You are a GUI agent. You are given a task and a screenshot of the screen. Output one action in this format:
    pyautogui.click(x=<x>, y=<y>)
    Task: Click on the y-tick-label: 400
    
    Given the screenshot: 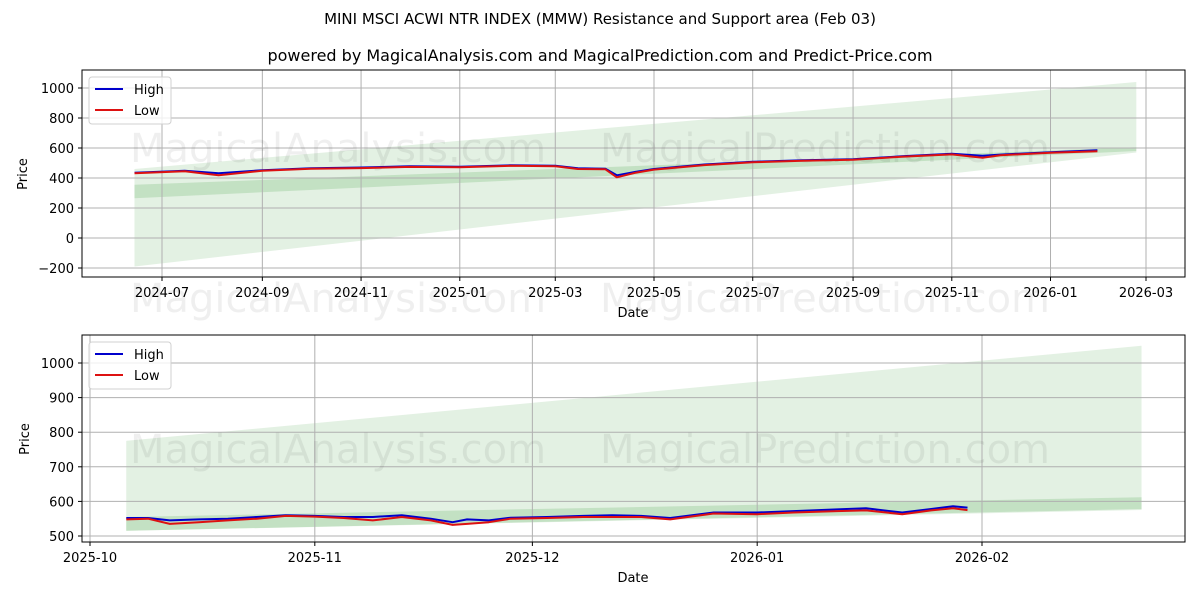 What is the action you would take?
    pyautogui.click(x=61, y=179)
    